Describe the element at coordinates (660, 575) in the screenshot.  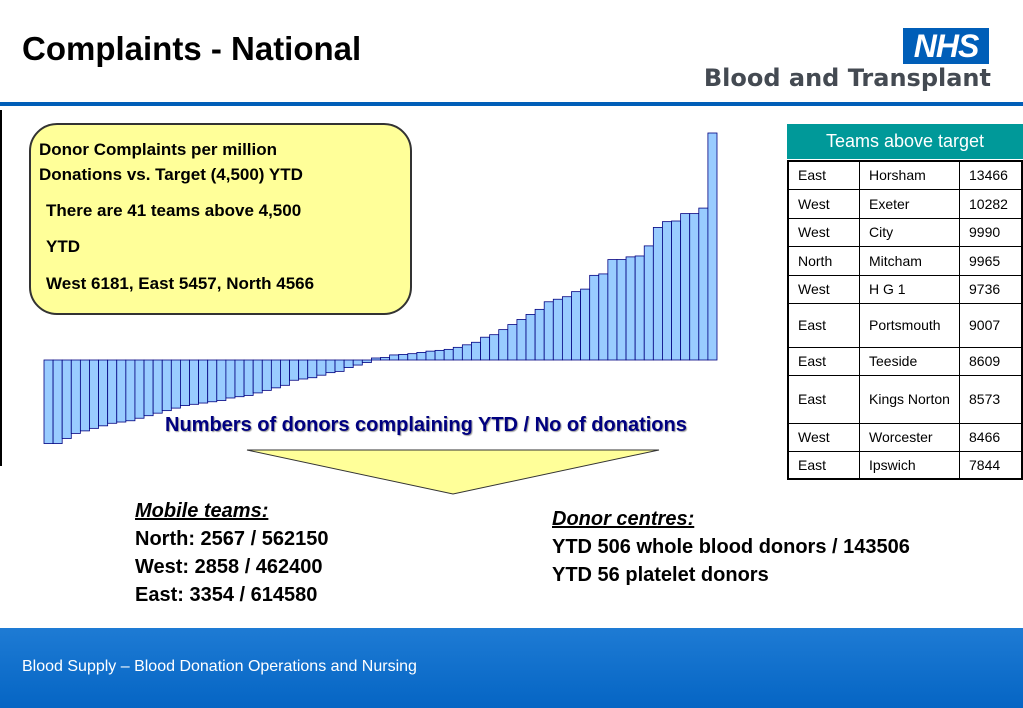
I see `donor-centres-line-2: YTD 56 platelet donors` at that location.